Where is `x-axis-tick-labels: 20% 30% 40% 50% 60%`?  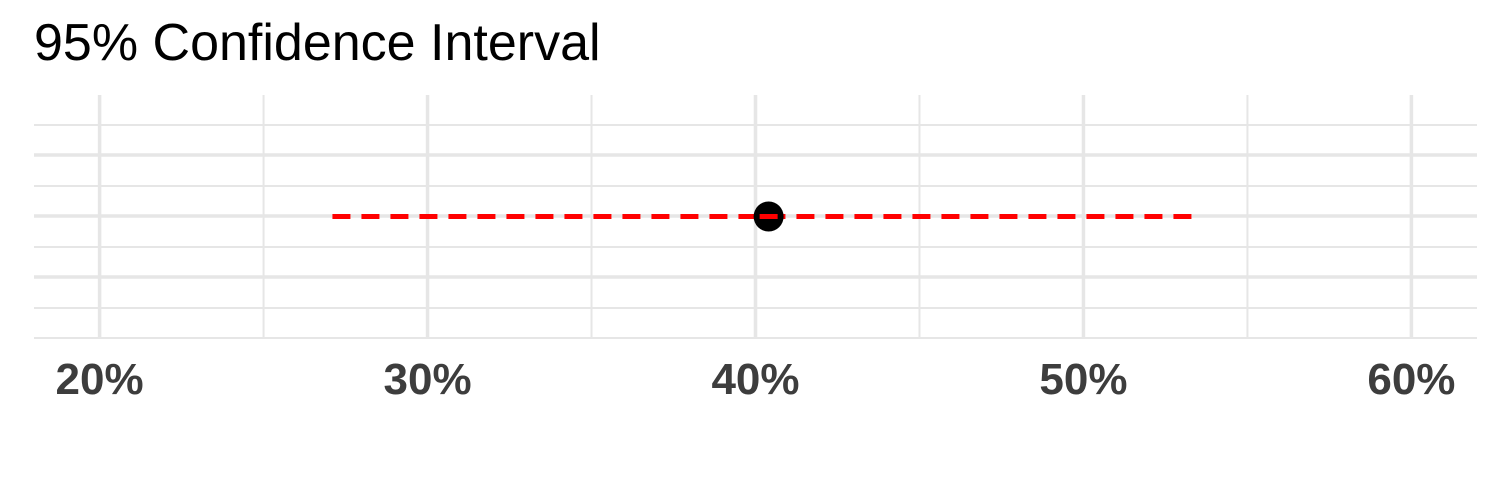
x-axis-tick-labels: 20% 30% 40% 50% 60% is located at coordinates (756, 379).